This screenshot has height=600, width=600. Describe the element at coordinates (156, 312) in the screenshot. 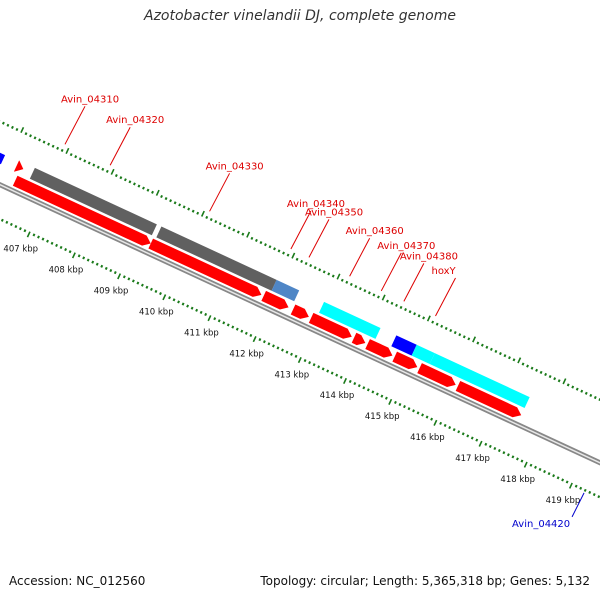

I see `scale-label: 410 kbp` at that location.